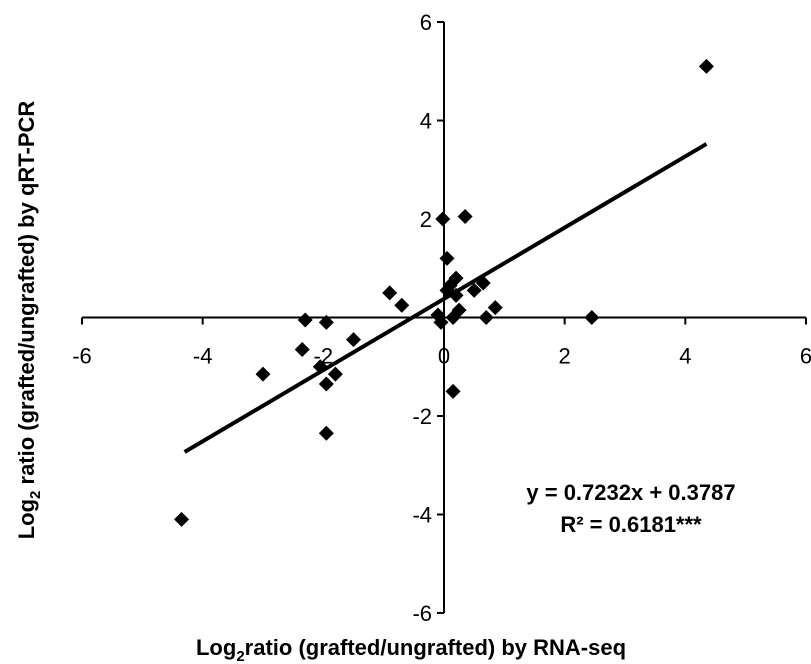 The width and height of the screenshot is (811, 664). Describe the element at coordinates (435, 647) in the screenshot. I see `x-axis-title-suffix: ratio (grafted/ungrafted) by RNA-seq` at that location.